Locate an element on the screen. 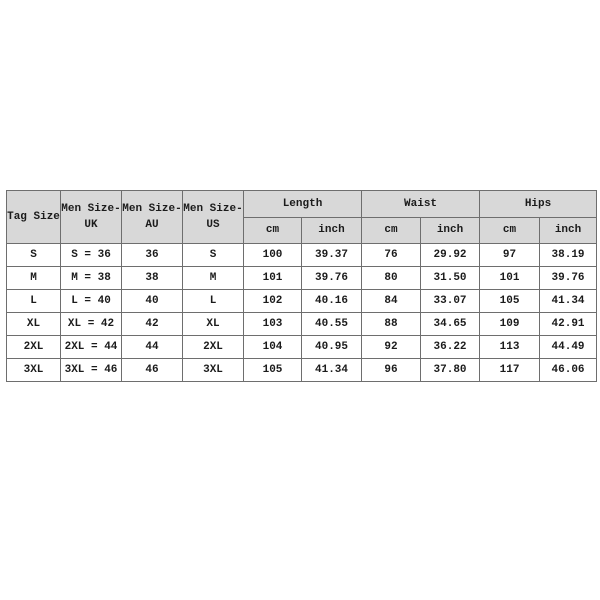 Image resolution: width=600 pixels, height=600 pixels. cell-length-cm: 103 is located at coordinates (272, 324).